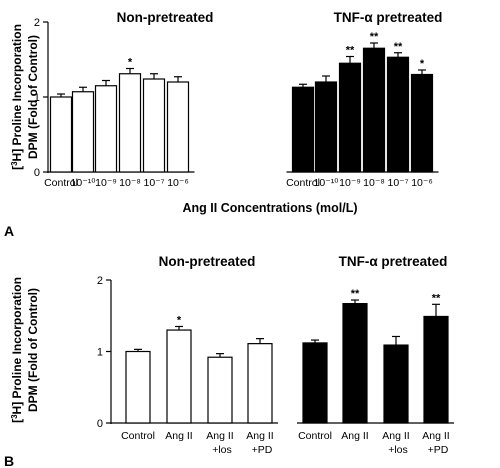  Describe the element at coordinates (17, 345) in the screenshot. I see `panel-b-y-axis-title-text: H] Proline Incorporation` at that location.